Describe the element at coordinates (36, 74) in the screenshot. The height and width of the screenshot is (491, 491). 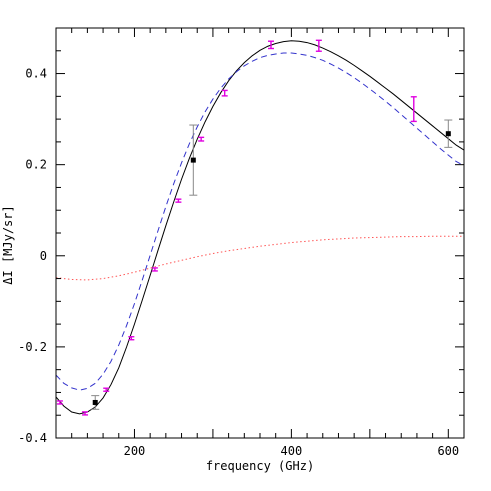
I see `y-tick-label: 0.4` at that location.